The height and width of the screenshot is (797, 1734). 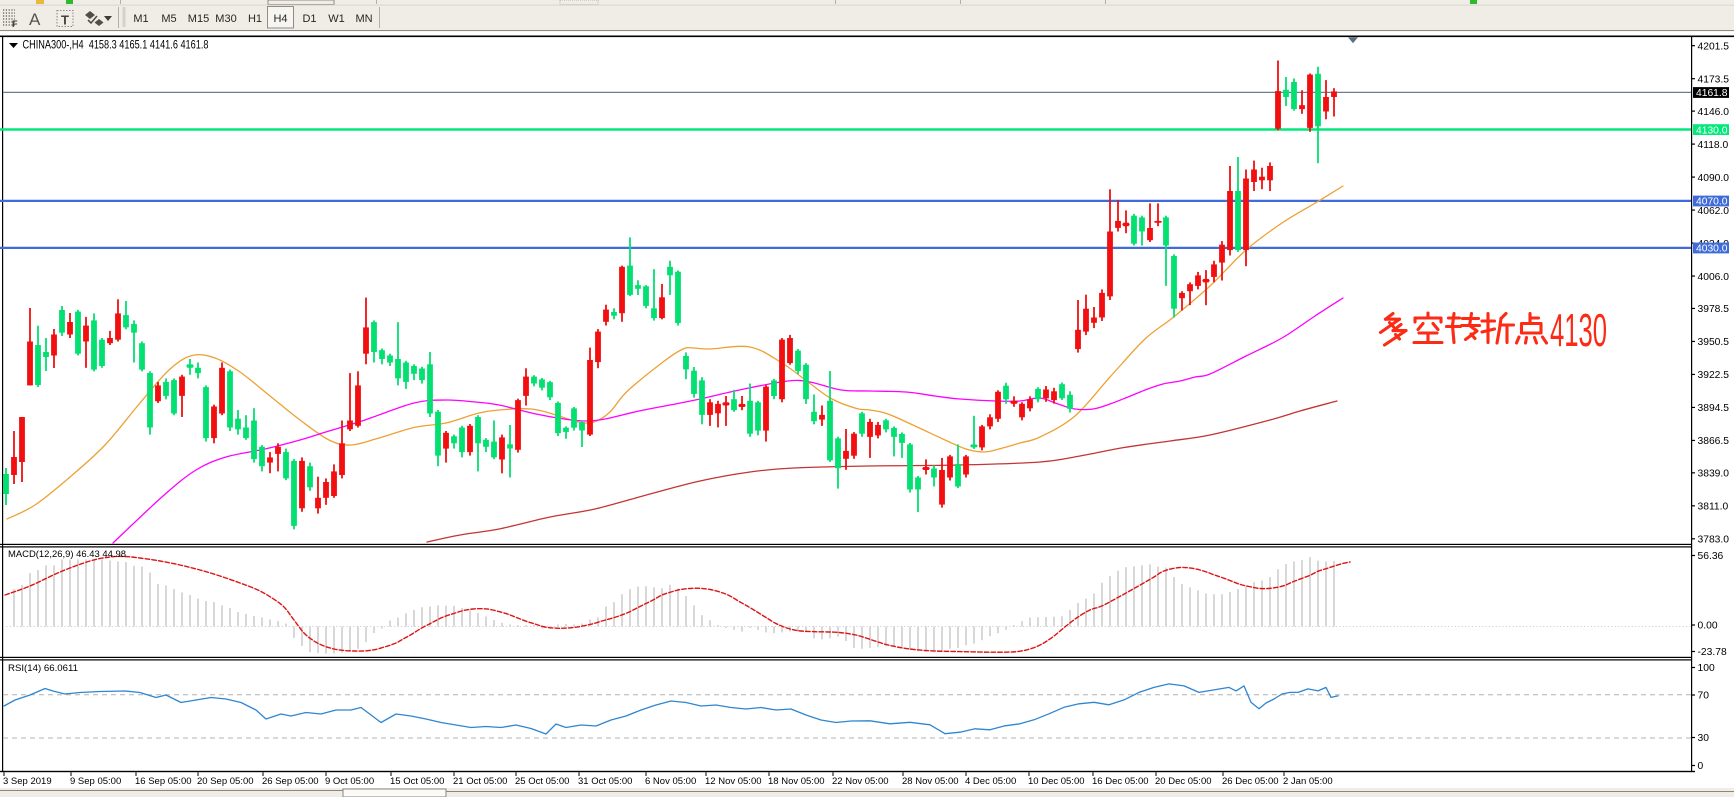 I want to click on svg-text: 4062.0, so click(x=1714, y=211).